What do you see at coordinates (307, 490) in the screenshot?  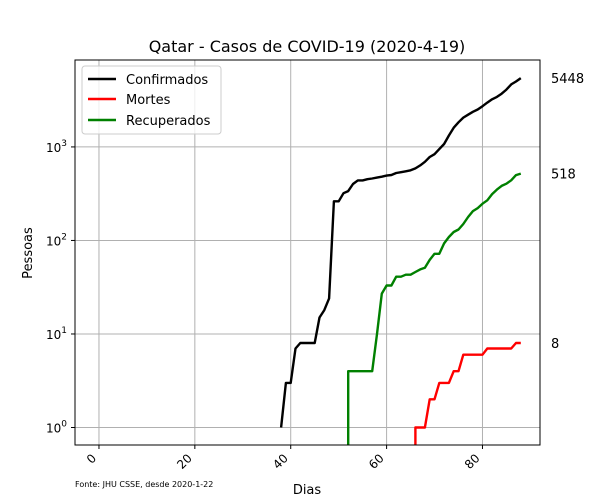 I see `x-axis-label: Dias` at bounding box center [307, 490].